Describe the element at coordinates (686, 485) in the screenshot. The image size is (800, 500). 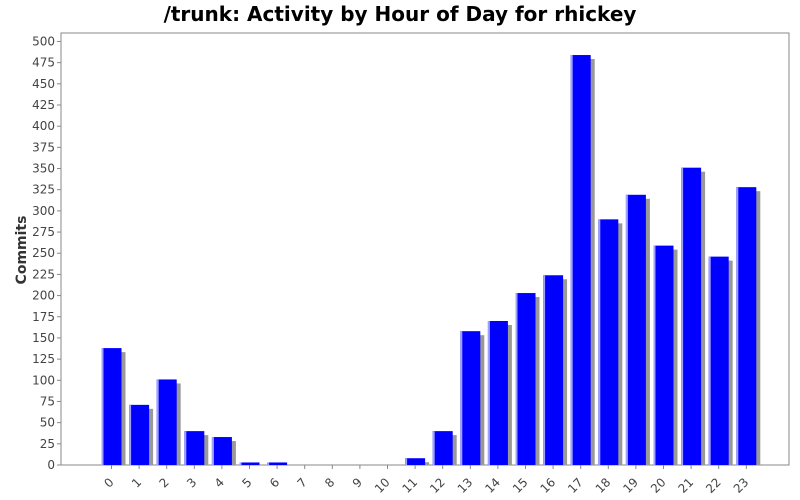
I see `x-tick-label: 21` at that location.